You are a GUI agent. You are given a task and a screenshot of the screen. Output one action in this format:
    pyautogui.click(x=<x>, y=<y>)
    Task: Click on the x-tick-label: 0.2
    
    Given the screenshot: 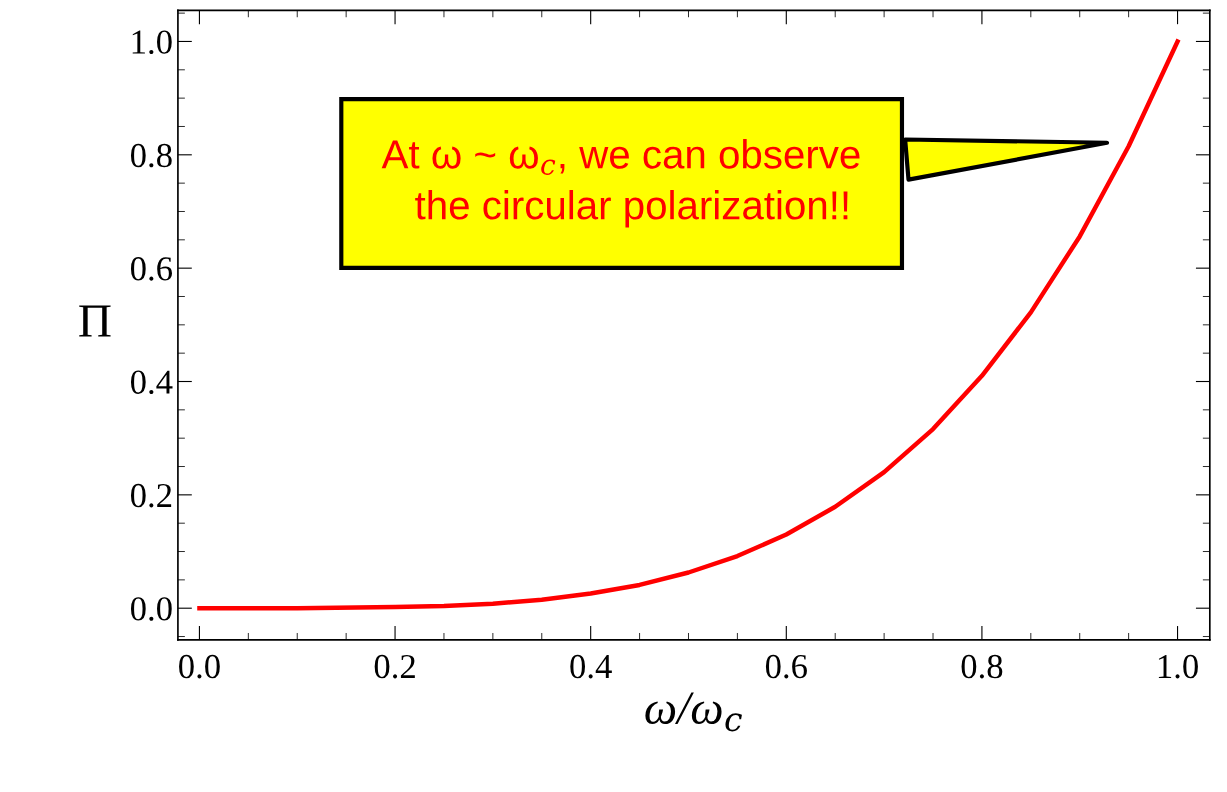 What is the action you would take?
    pyautogui.click(x=394, y=666)
    